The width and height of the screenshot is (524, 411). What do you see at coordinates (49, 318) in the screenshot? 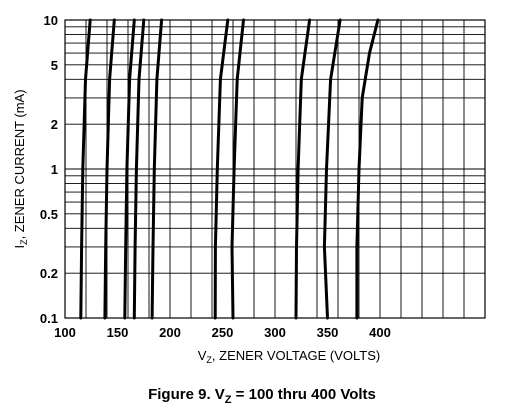
I see `y-tick-label: 0.1` at bounding box center [49, 318].